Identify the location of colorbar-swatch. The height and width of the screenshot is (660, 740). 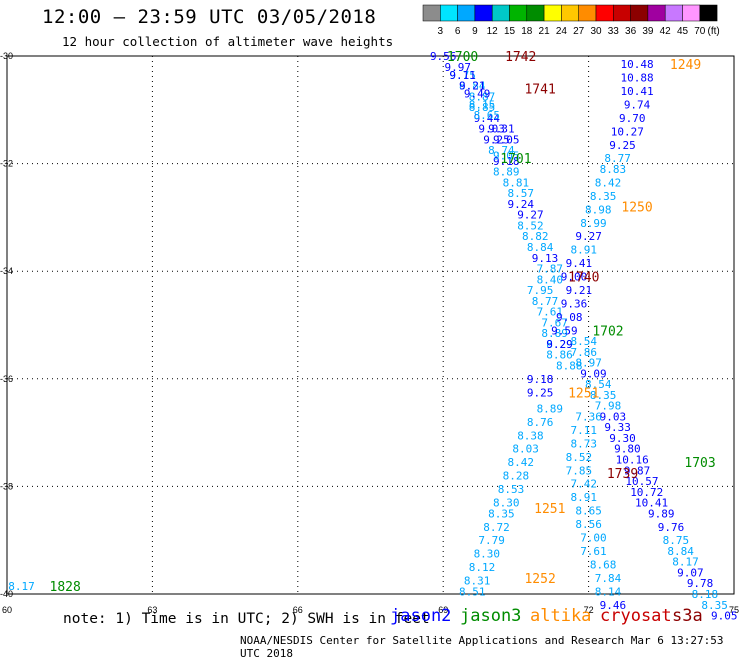
(708, 13).